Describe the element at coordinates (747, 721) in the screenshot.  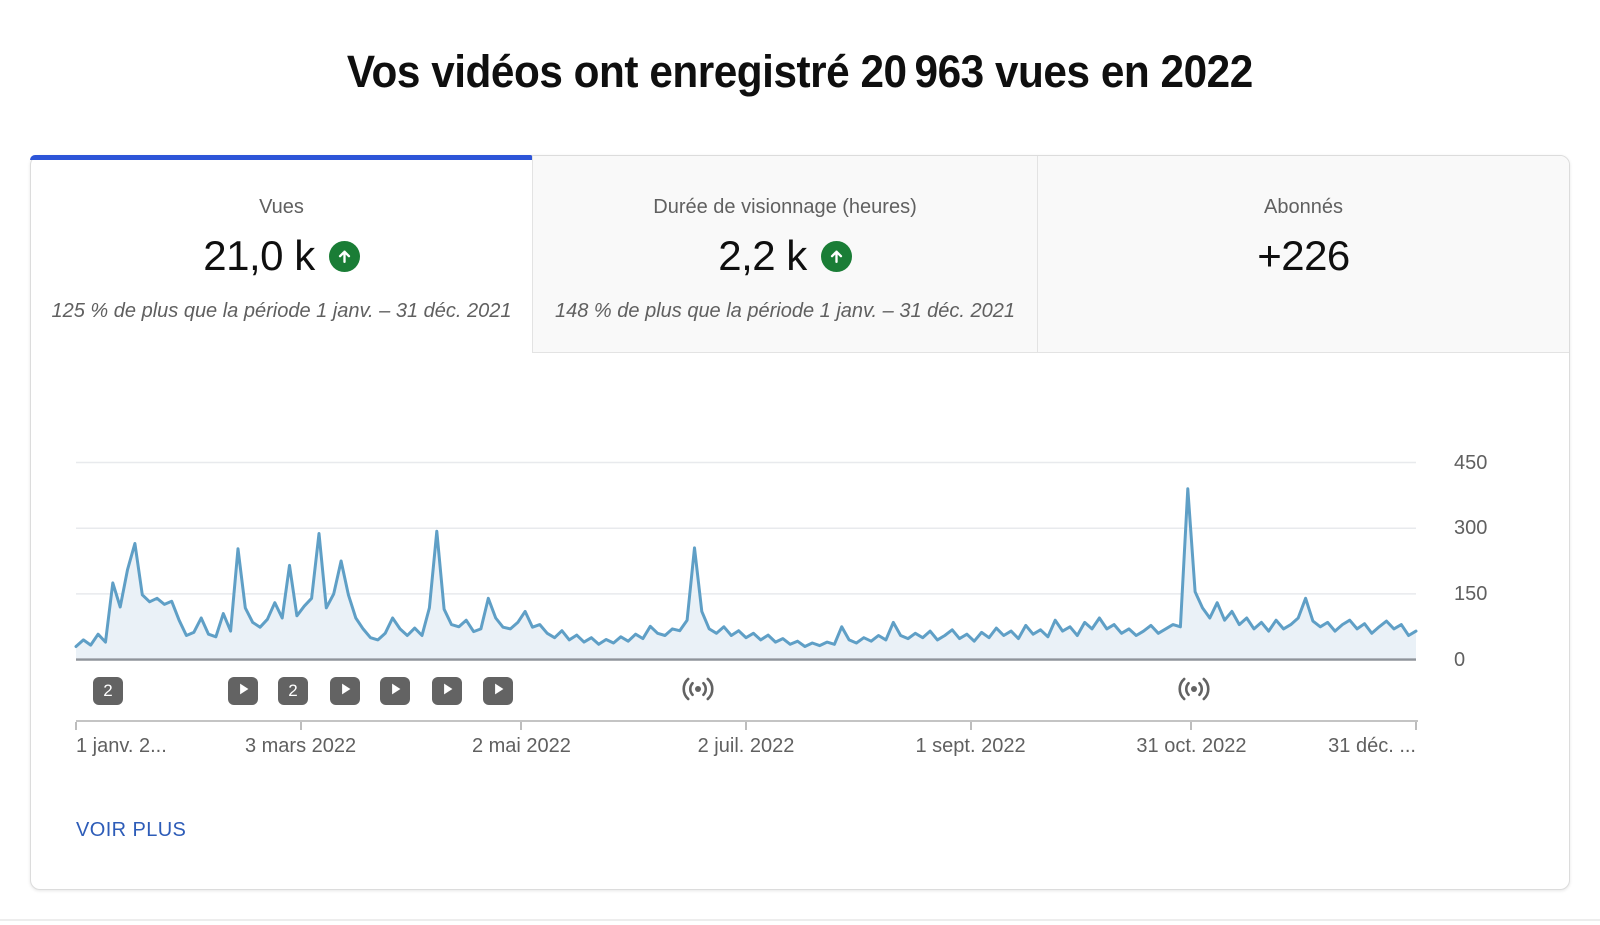
I see `x-axis-line` at that location.